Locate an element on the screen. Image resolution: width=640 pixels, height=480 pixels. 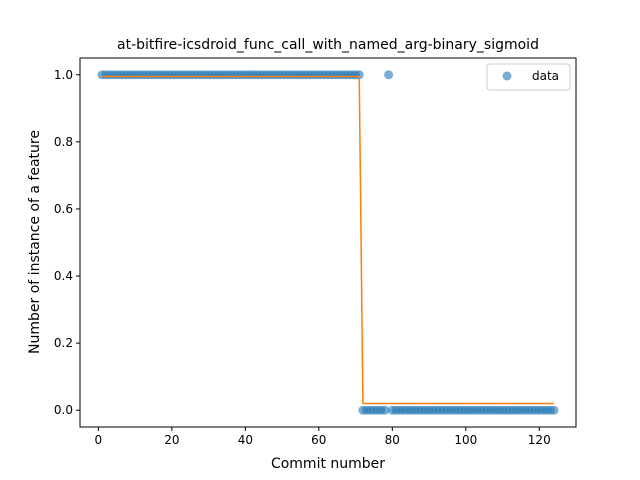
y-axis: 0.0 0.2 0.4 0.6 0.8 1.0 is located at coordinates (67, 242).